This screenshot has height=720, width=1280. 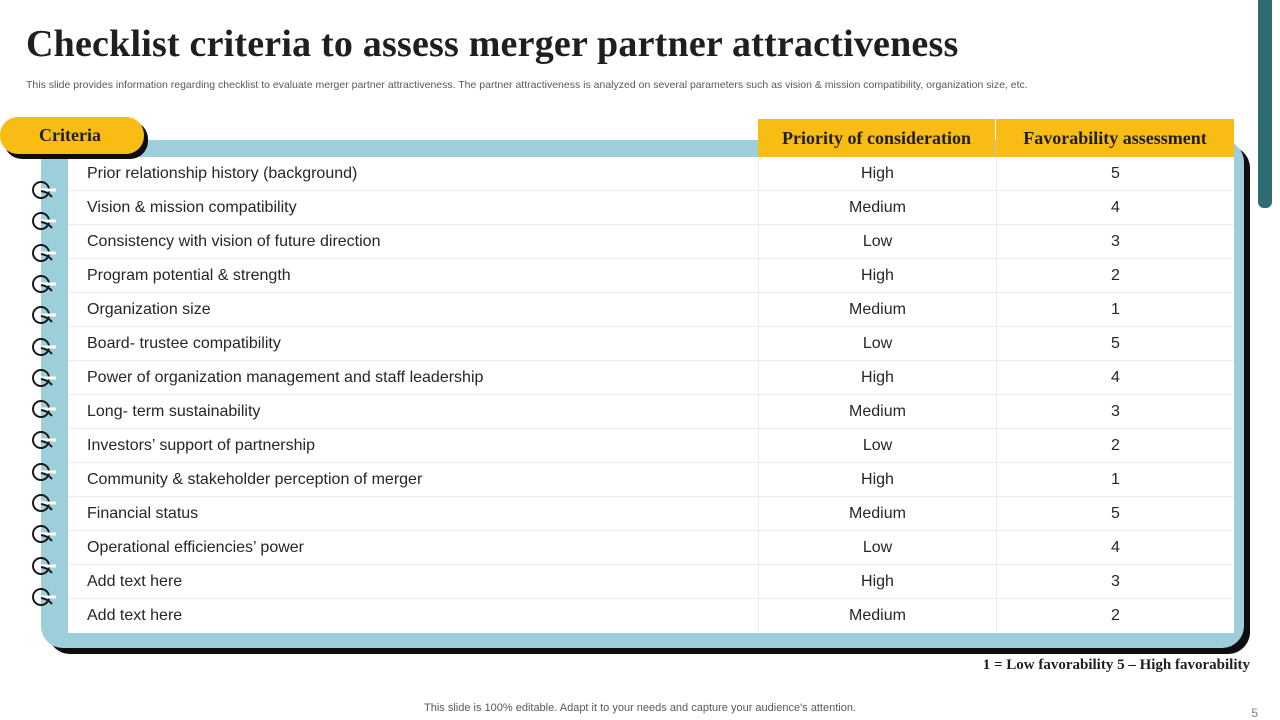 I want to click on table-row: Long- term sustainability Medium 3, so click(x=651, y=412).